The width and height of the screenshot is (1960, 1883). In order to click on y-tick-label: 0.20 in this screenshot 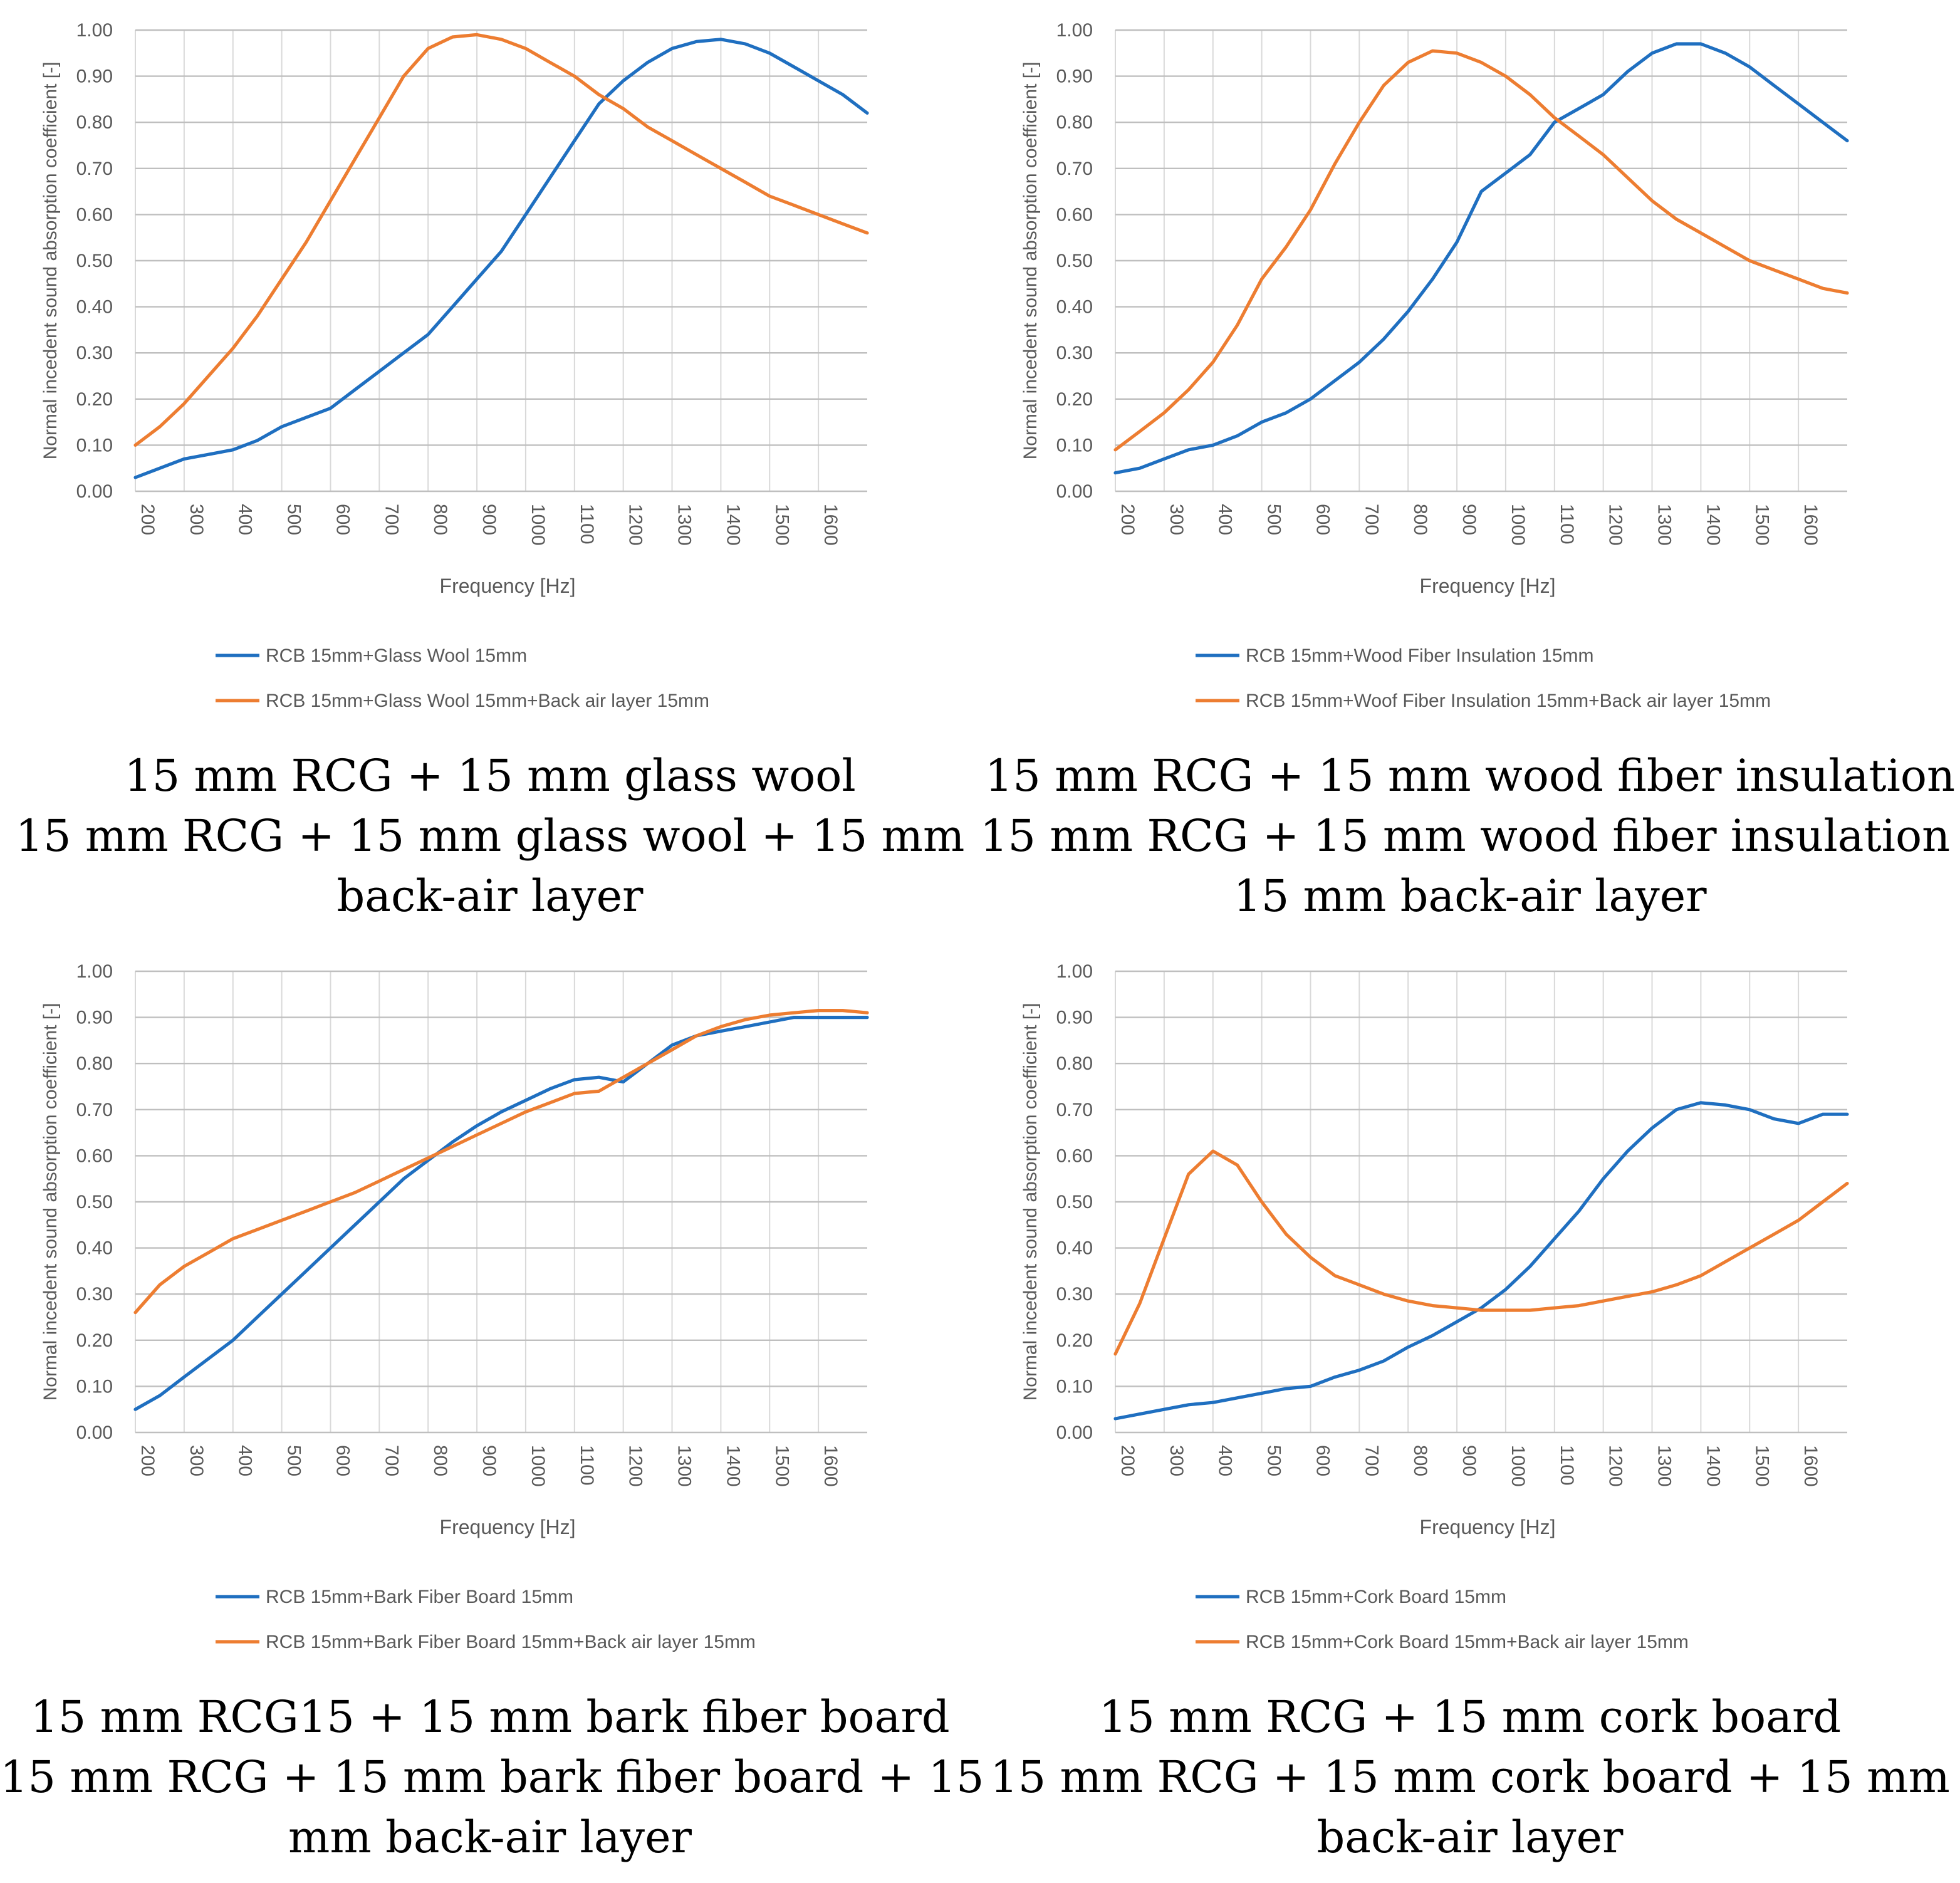, I will do `click(94, 399)`.